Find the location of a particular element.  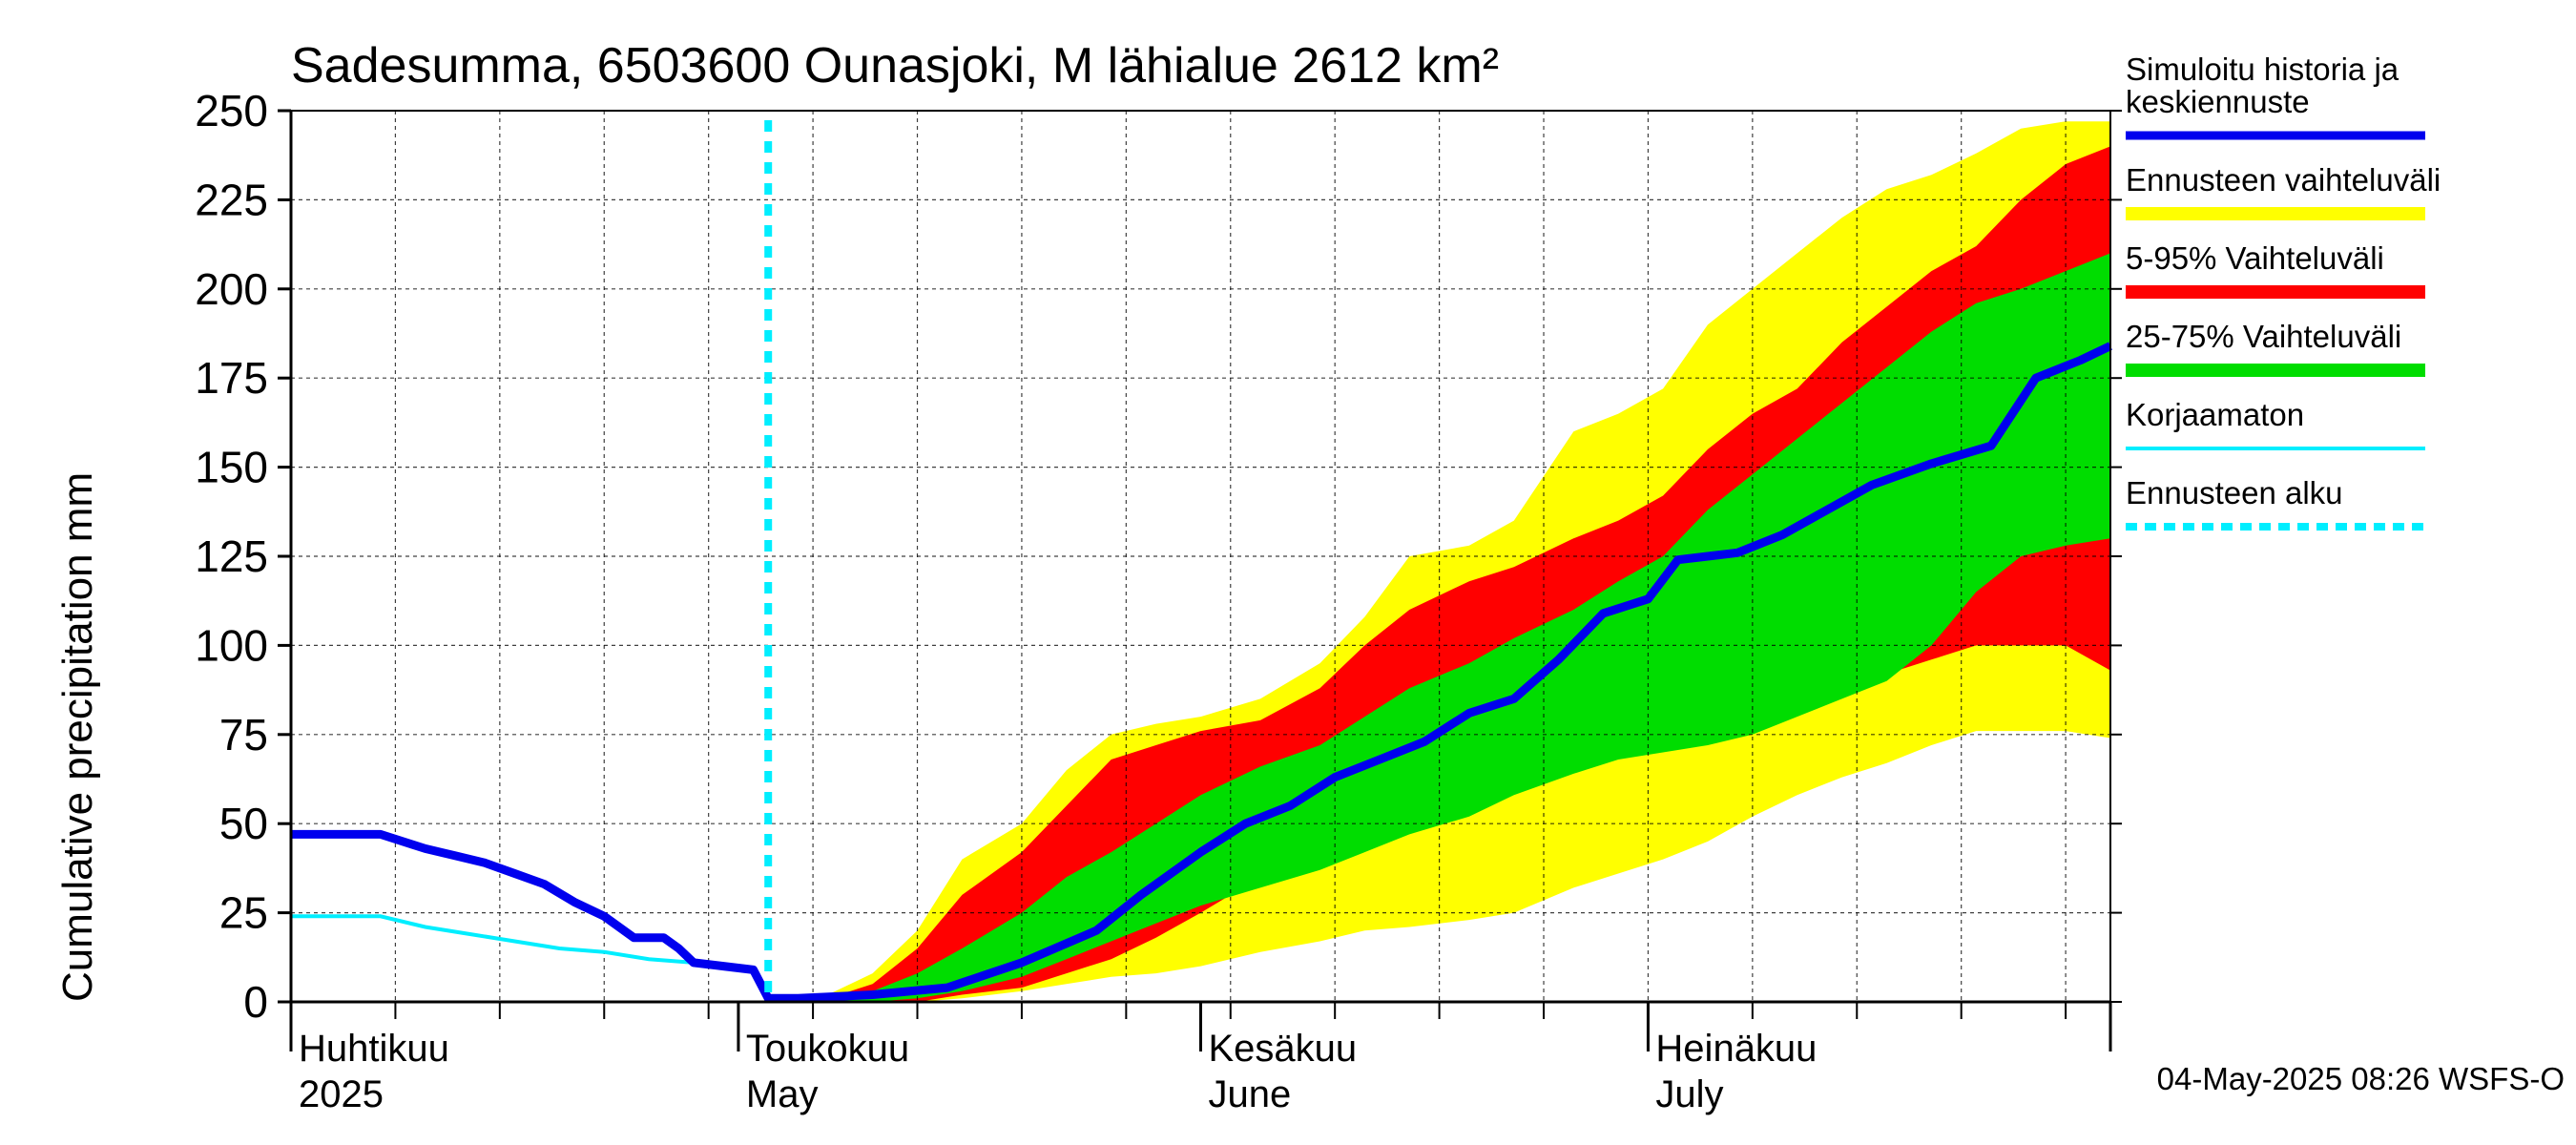

legend-item-forecast_start: Ennusteen alku is located at coordinates (2275, 503).